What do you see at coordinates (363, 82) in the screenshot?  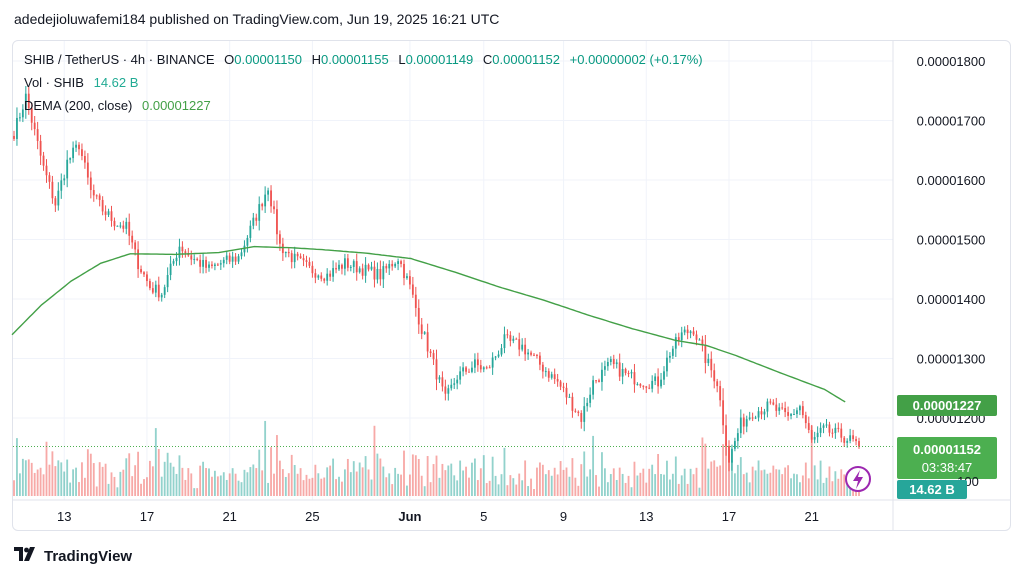 I see `legend-volume-row: Vol · SHIB 14.62 B` at bounding box center [363, 82].